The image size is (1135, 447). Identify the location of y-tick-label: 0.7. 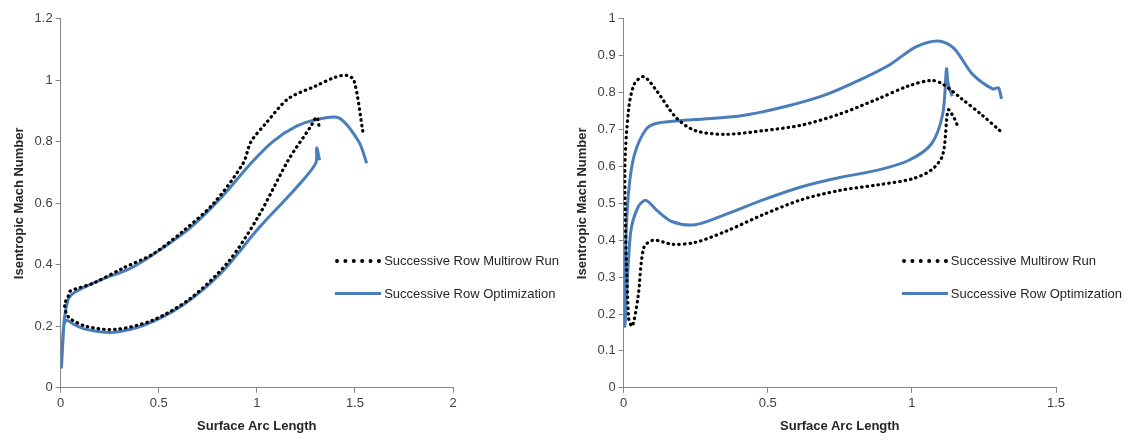
(606, 129).